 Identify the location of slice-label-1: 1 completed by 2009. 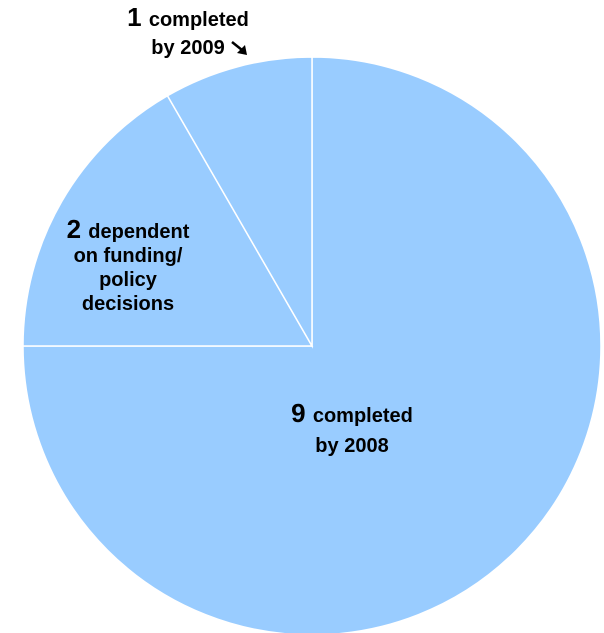
(188, 30).